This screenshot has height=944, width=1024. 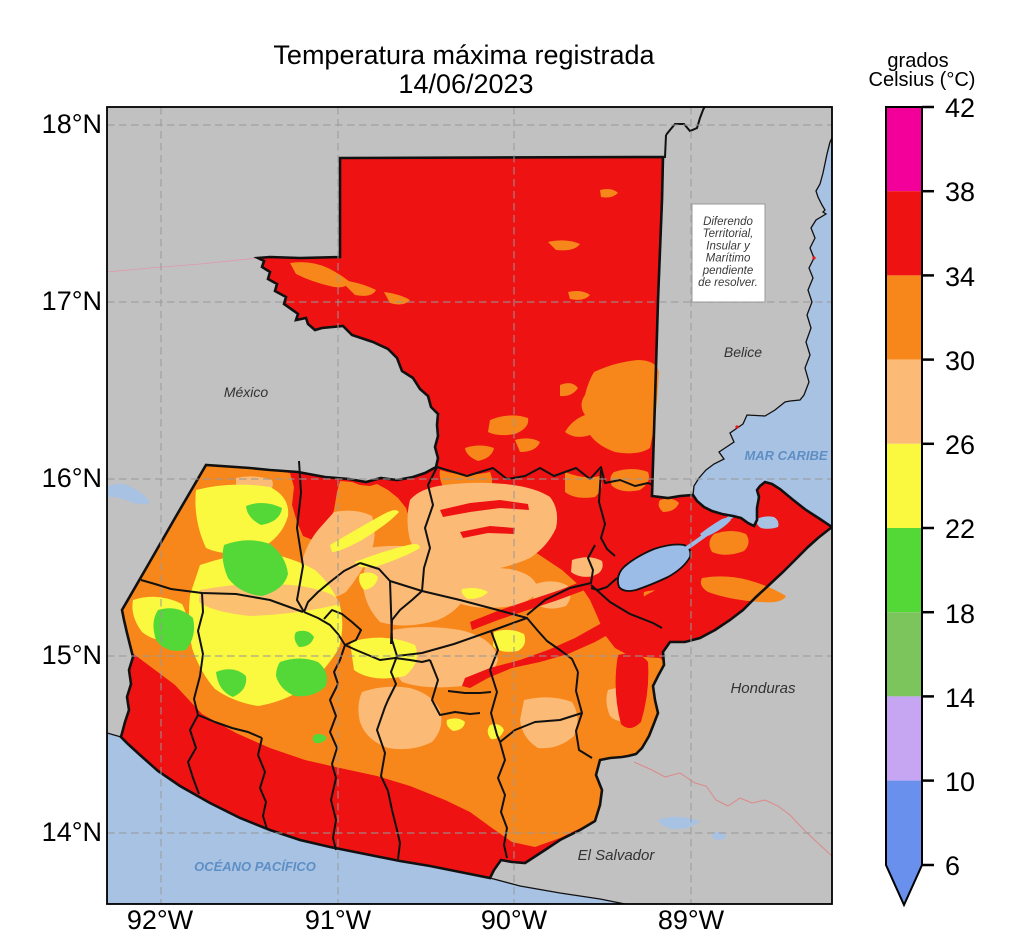 What do you see at coordinates (255, 866) in the screenshot?
I see `svg-text: OCÉANO PACÍFICO` at bounding box center [255, 866].